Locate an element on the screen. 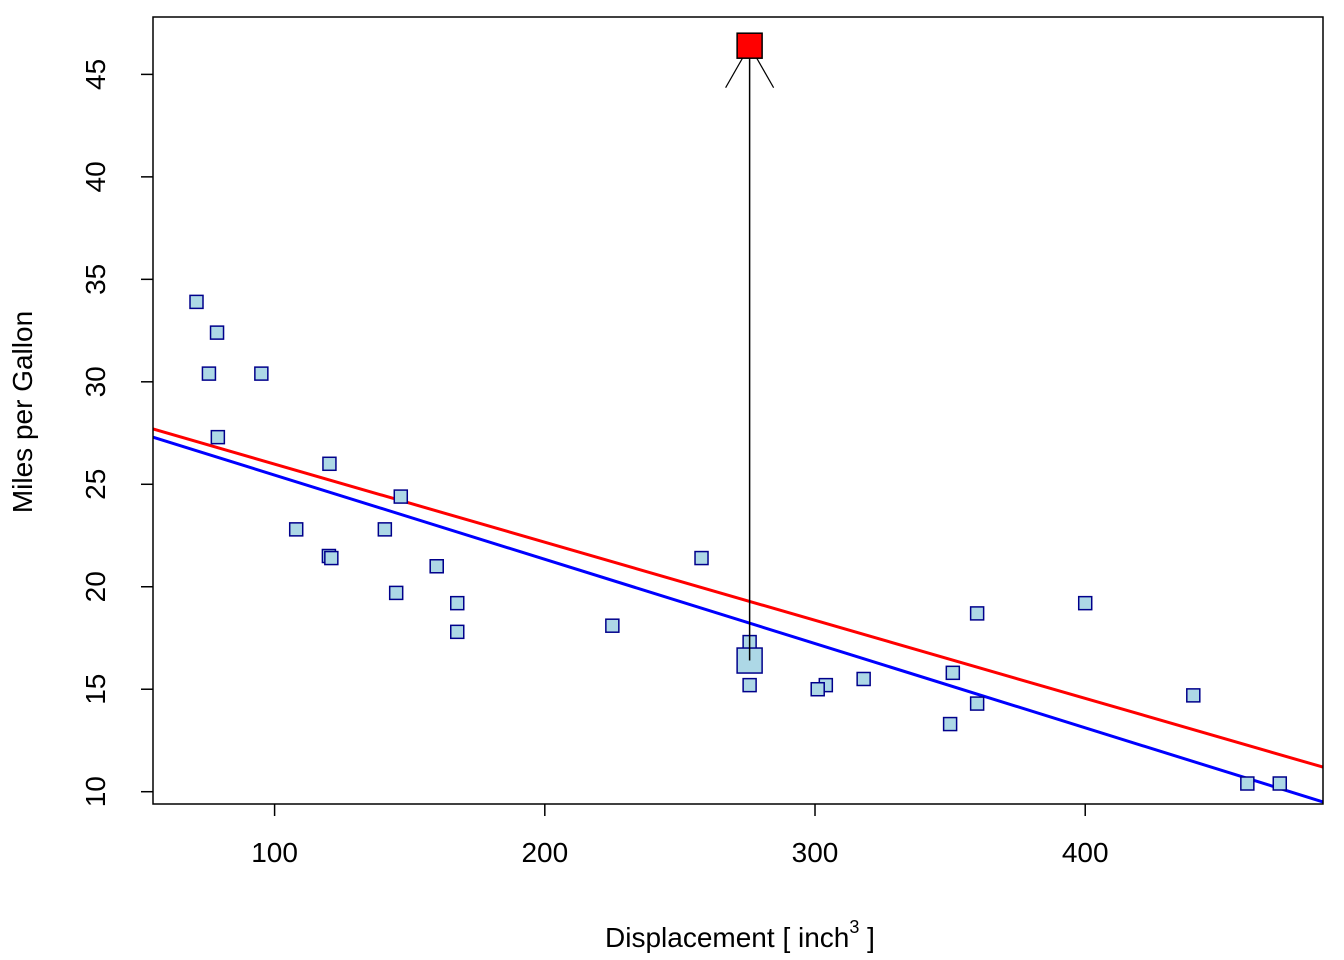 This screenshot has width=1344, height=960. y-tick-label: 10 is located at coordinates (95, 791).